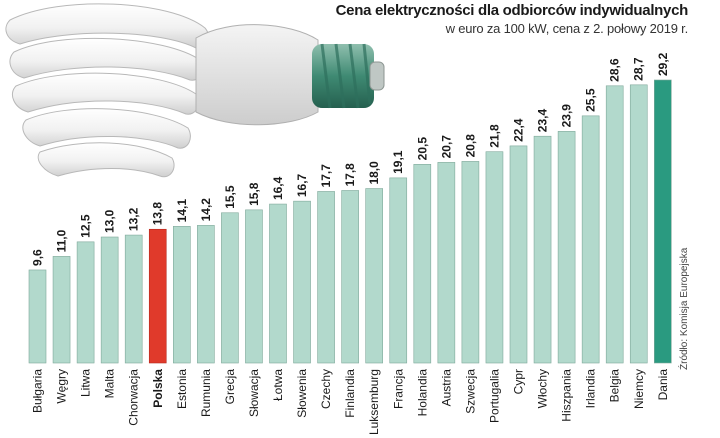 Image resolution: width=720 pixels, height=438 pixels. I want to click on value-label-węgry: 11,0, so click(62, 240).